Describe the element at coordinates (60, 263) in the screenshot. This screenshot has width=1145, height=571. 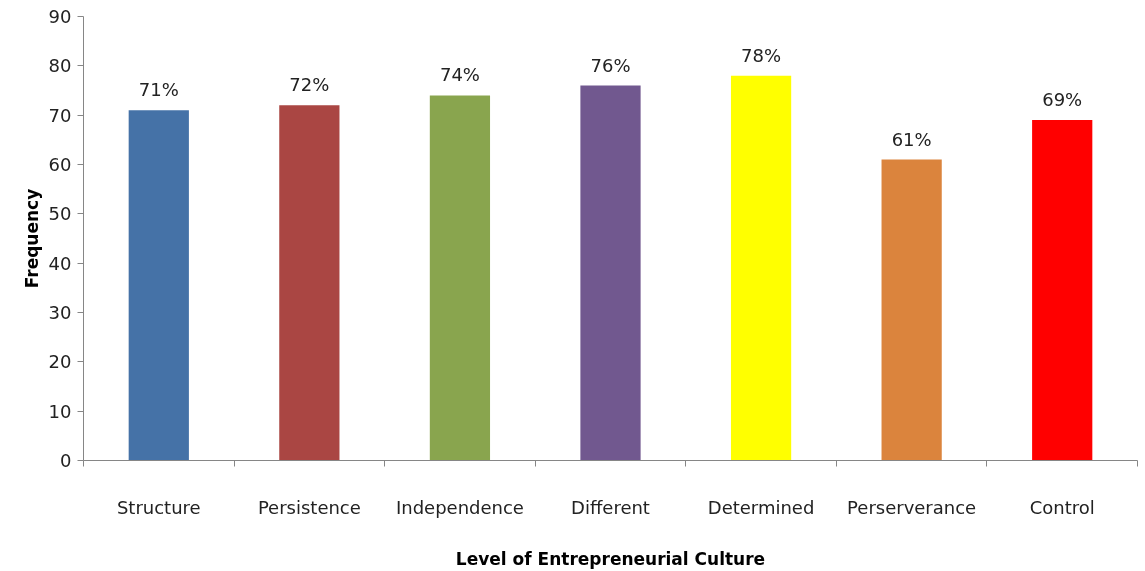
I see `y-tick-label: 40` at that location.